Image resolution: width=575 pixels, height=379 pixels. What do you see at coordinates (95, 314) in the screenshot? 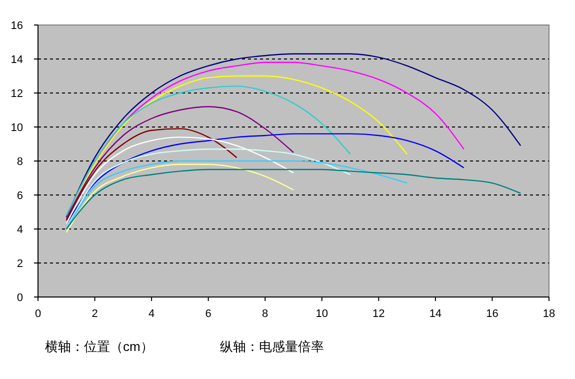
I see `x-tick-label: 2` at bounding box center [95, 314].